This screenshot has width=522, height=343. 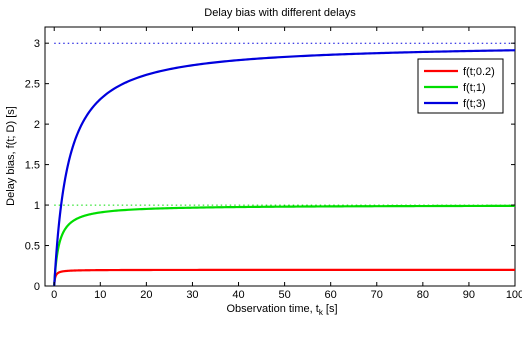 I want to click on y-tick-label: 2, so click(x=37, y=125).